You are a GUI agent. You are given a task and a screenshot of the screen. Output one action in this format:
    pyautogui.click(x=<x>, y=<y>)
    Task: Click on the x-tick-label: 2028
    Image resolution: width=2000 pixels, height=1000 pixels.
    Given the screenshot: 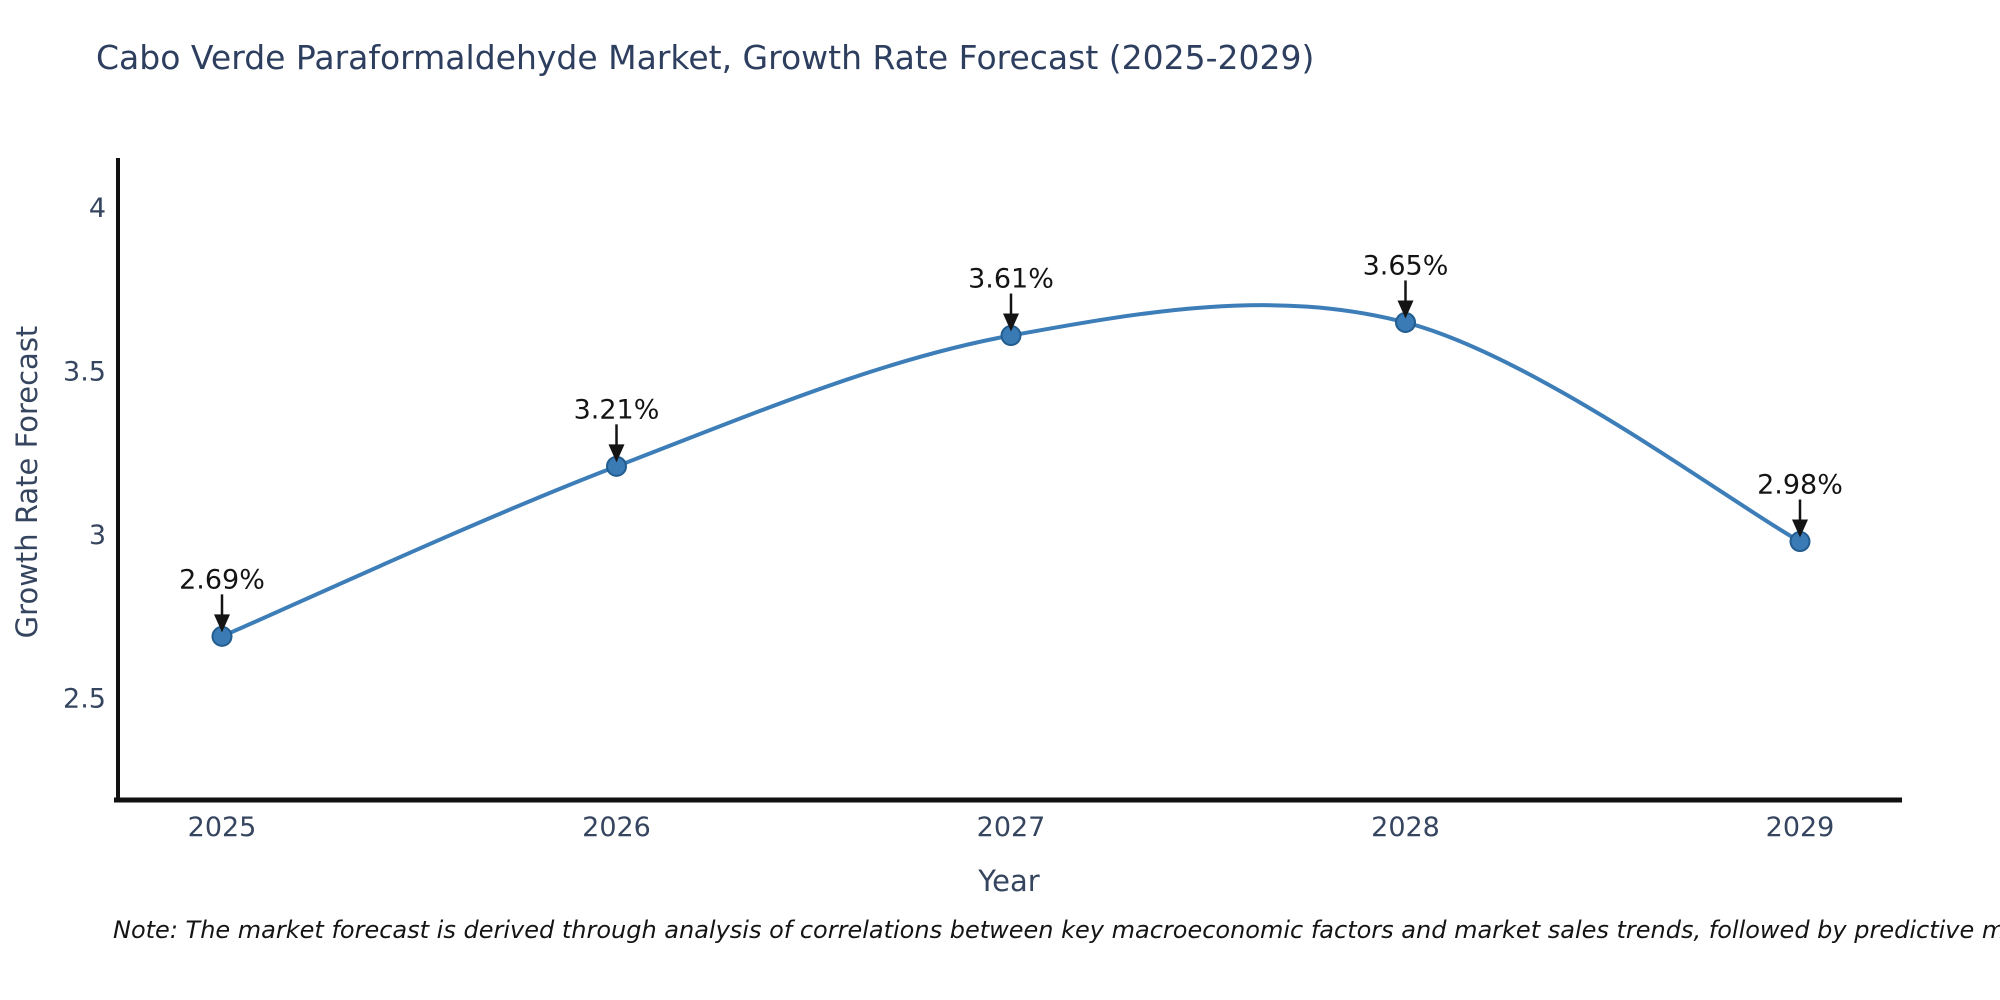 What is the action you would take?
    pyautogui.click(x=1405, y=827)
    